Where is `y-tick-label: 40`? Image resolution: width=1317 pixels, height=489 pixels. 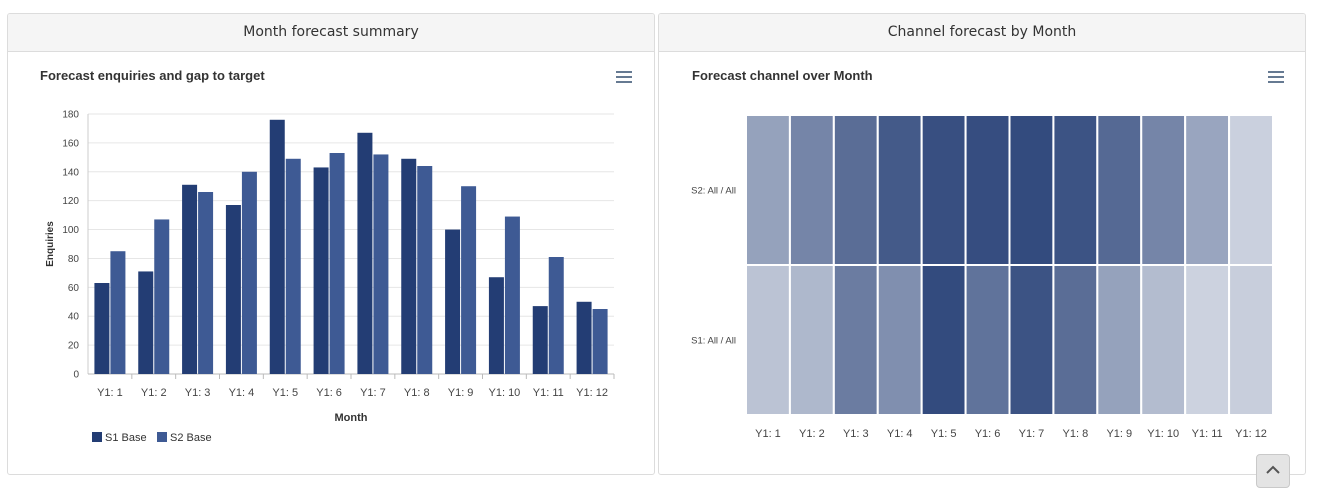 y-tick-label: 40 is located at coordinates (74, 317).